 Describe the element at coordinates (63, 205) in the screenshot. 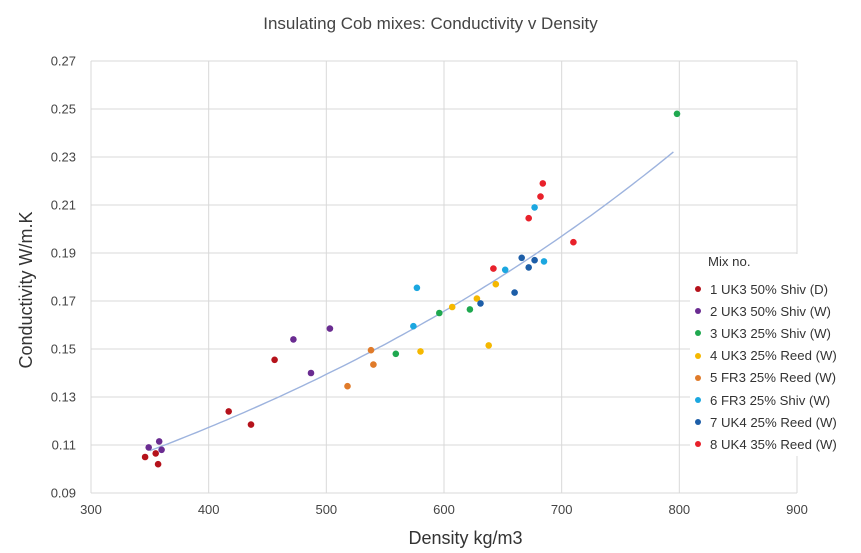

I see `y-tick-label: 0.21` at that location.